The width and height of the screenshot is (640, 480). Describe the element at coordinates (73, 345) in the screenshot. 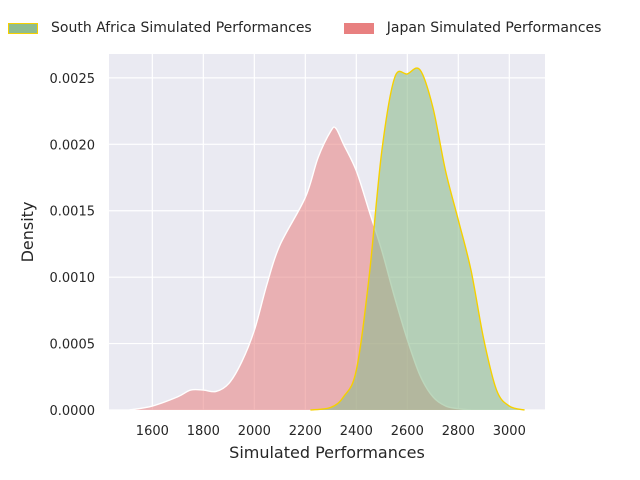

I see `y-tick-label: 0.0005` at that location.